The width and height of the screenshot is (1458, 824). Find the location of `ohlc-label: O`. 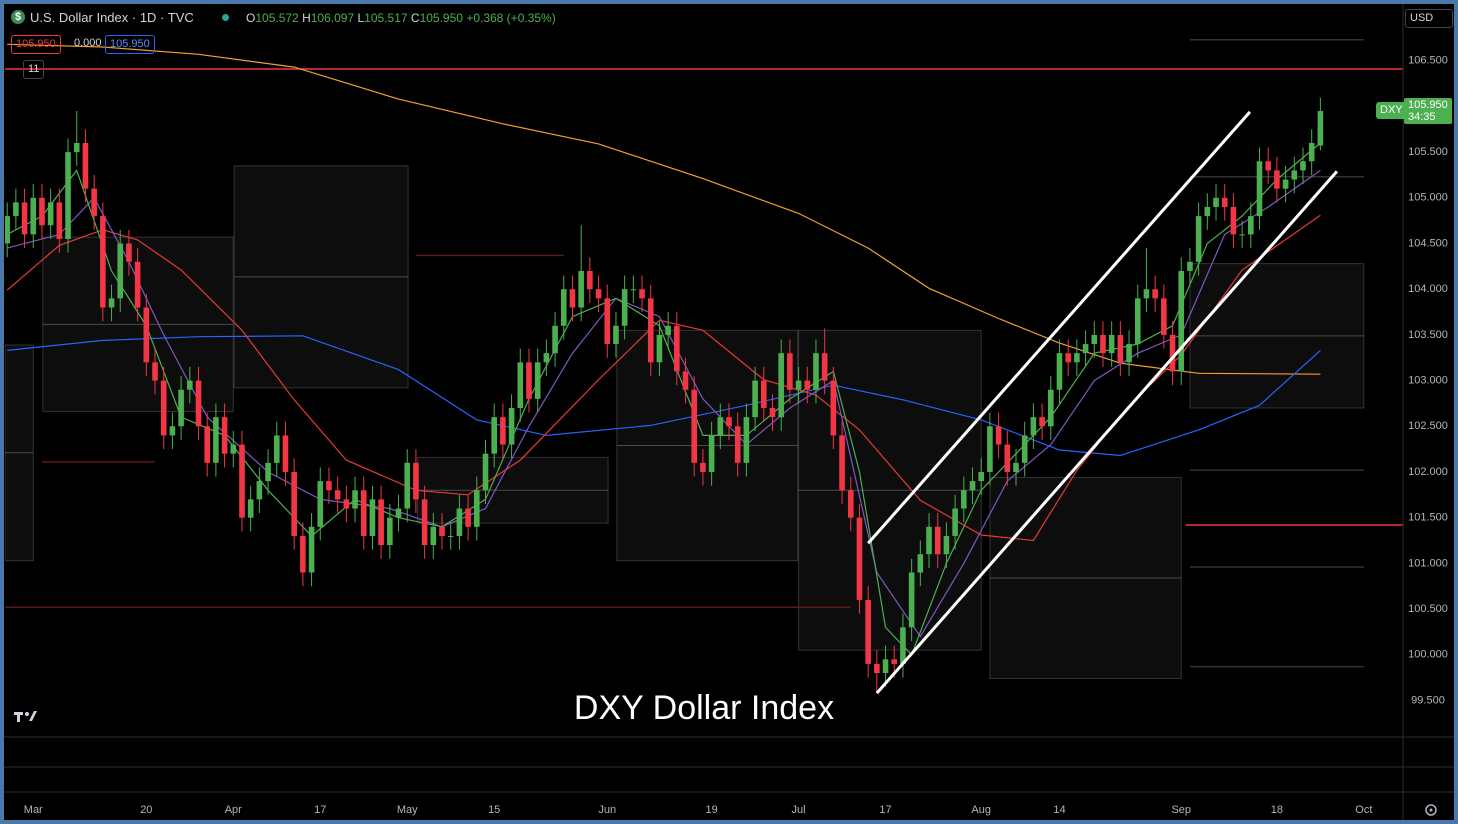

ohlc-label: O is located at coordinates (251, 18).